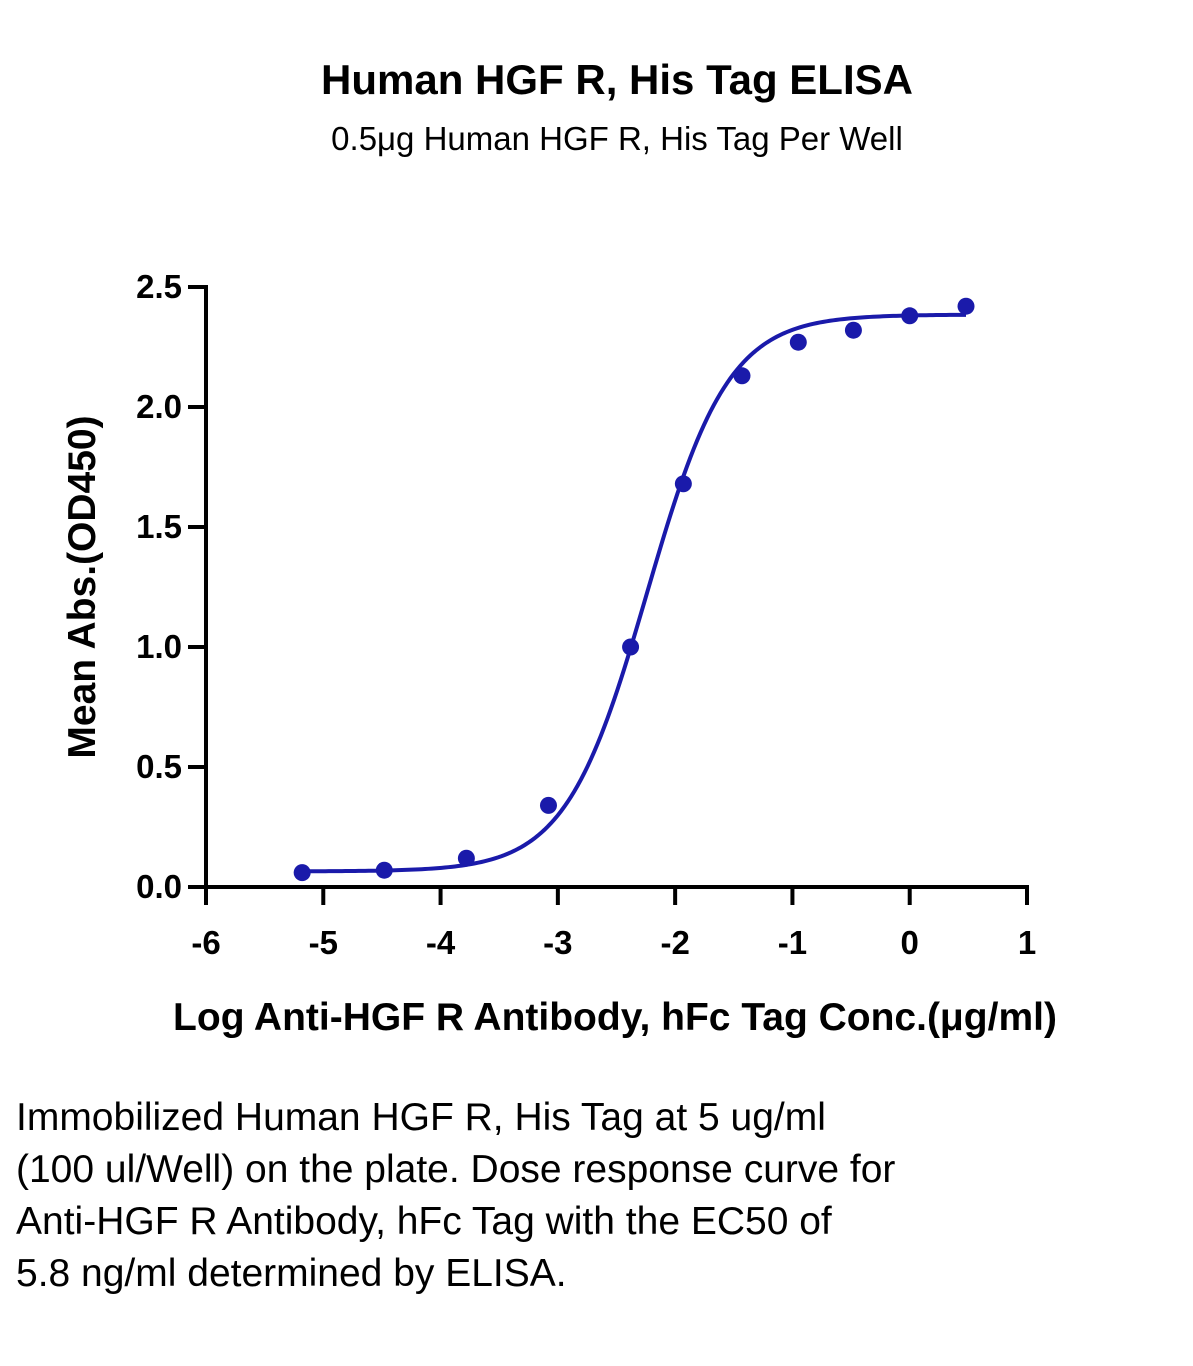 This screenshot has width=1193, height=1366. I want to click on y-axis-label: Mean Abs.(OD450), so click(82, 586).